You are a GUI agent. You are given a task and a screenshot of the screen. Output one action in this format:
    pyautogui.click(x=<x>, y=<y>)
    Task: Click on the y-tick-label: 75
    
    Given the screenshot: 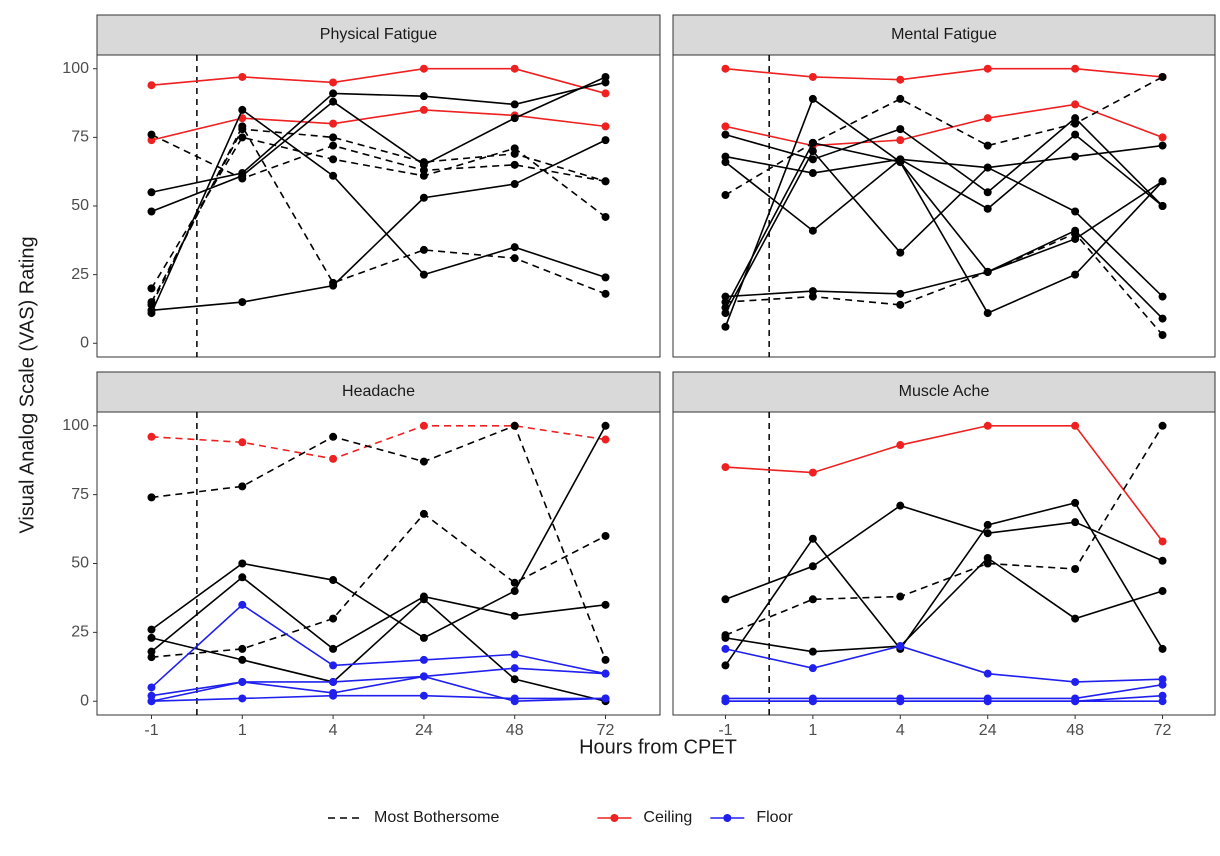 What is the action you would take?
    pyautogui.click(x=80, y=137)
    